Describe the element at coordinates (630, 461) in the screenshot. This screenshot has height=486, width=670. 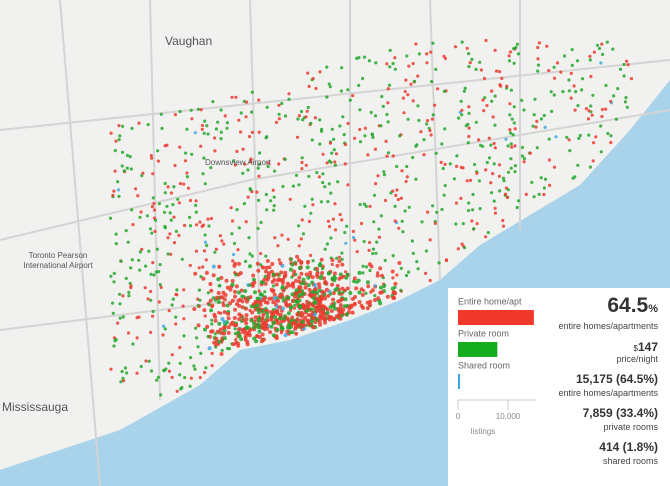
I see `stat-caption: shared rooms` at that location.